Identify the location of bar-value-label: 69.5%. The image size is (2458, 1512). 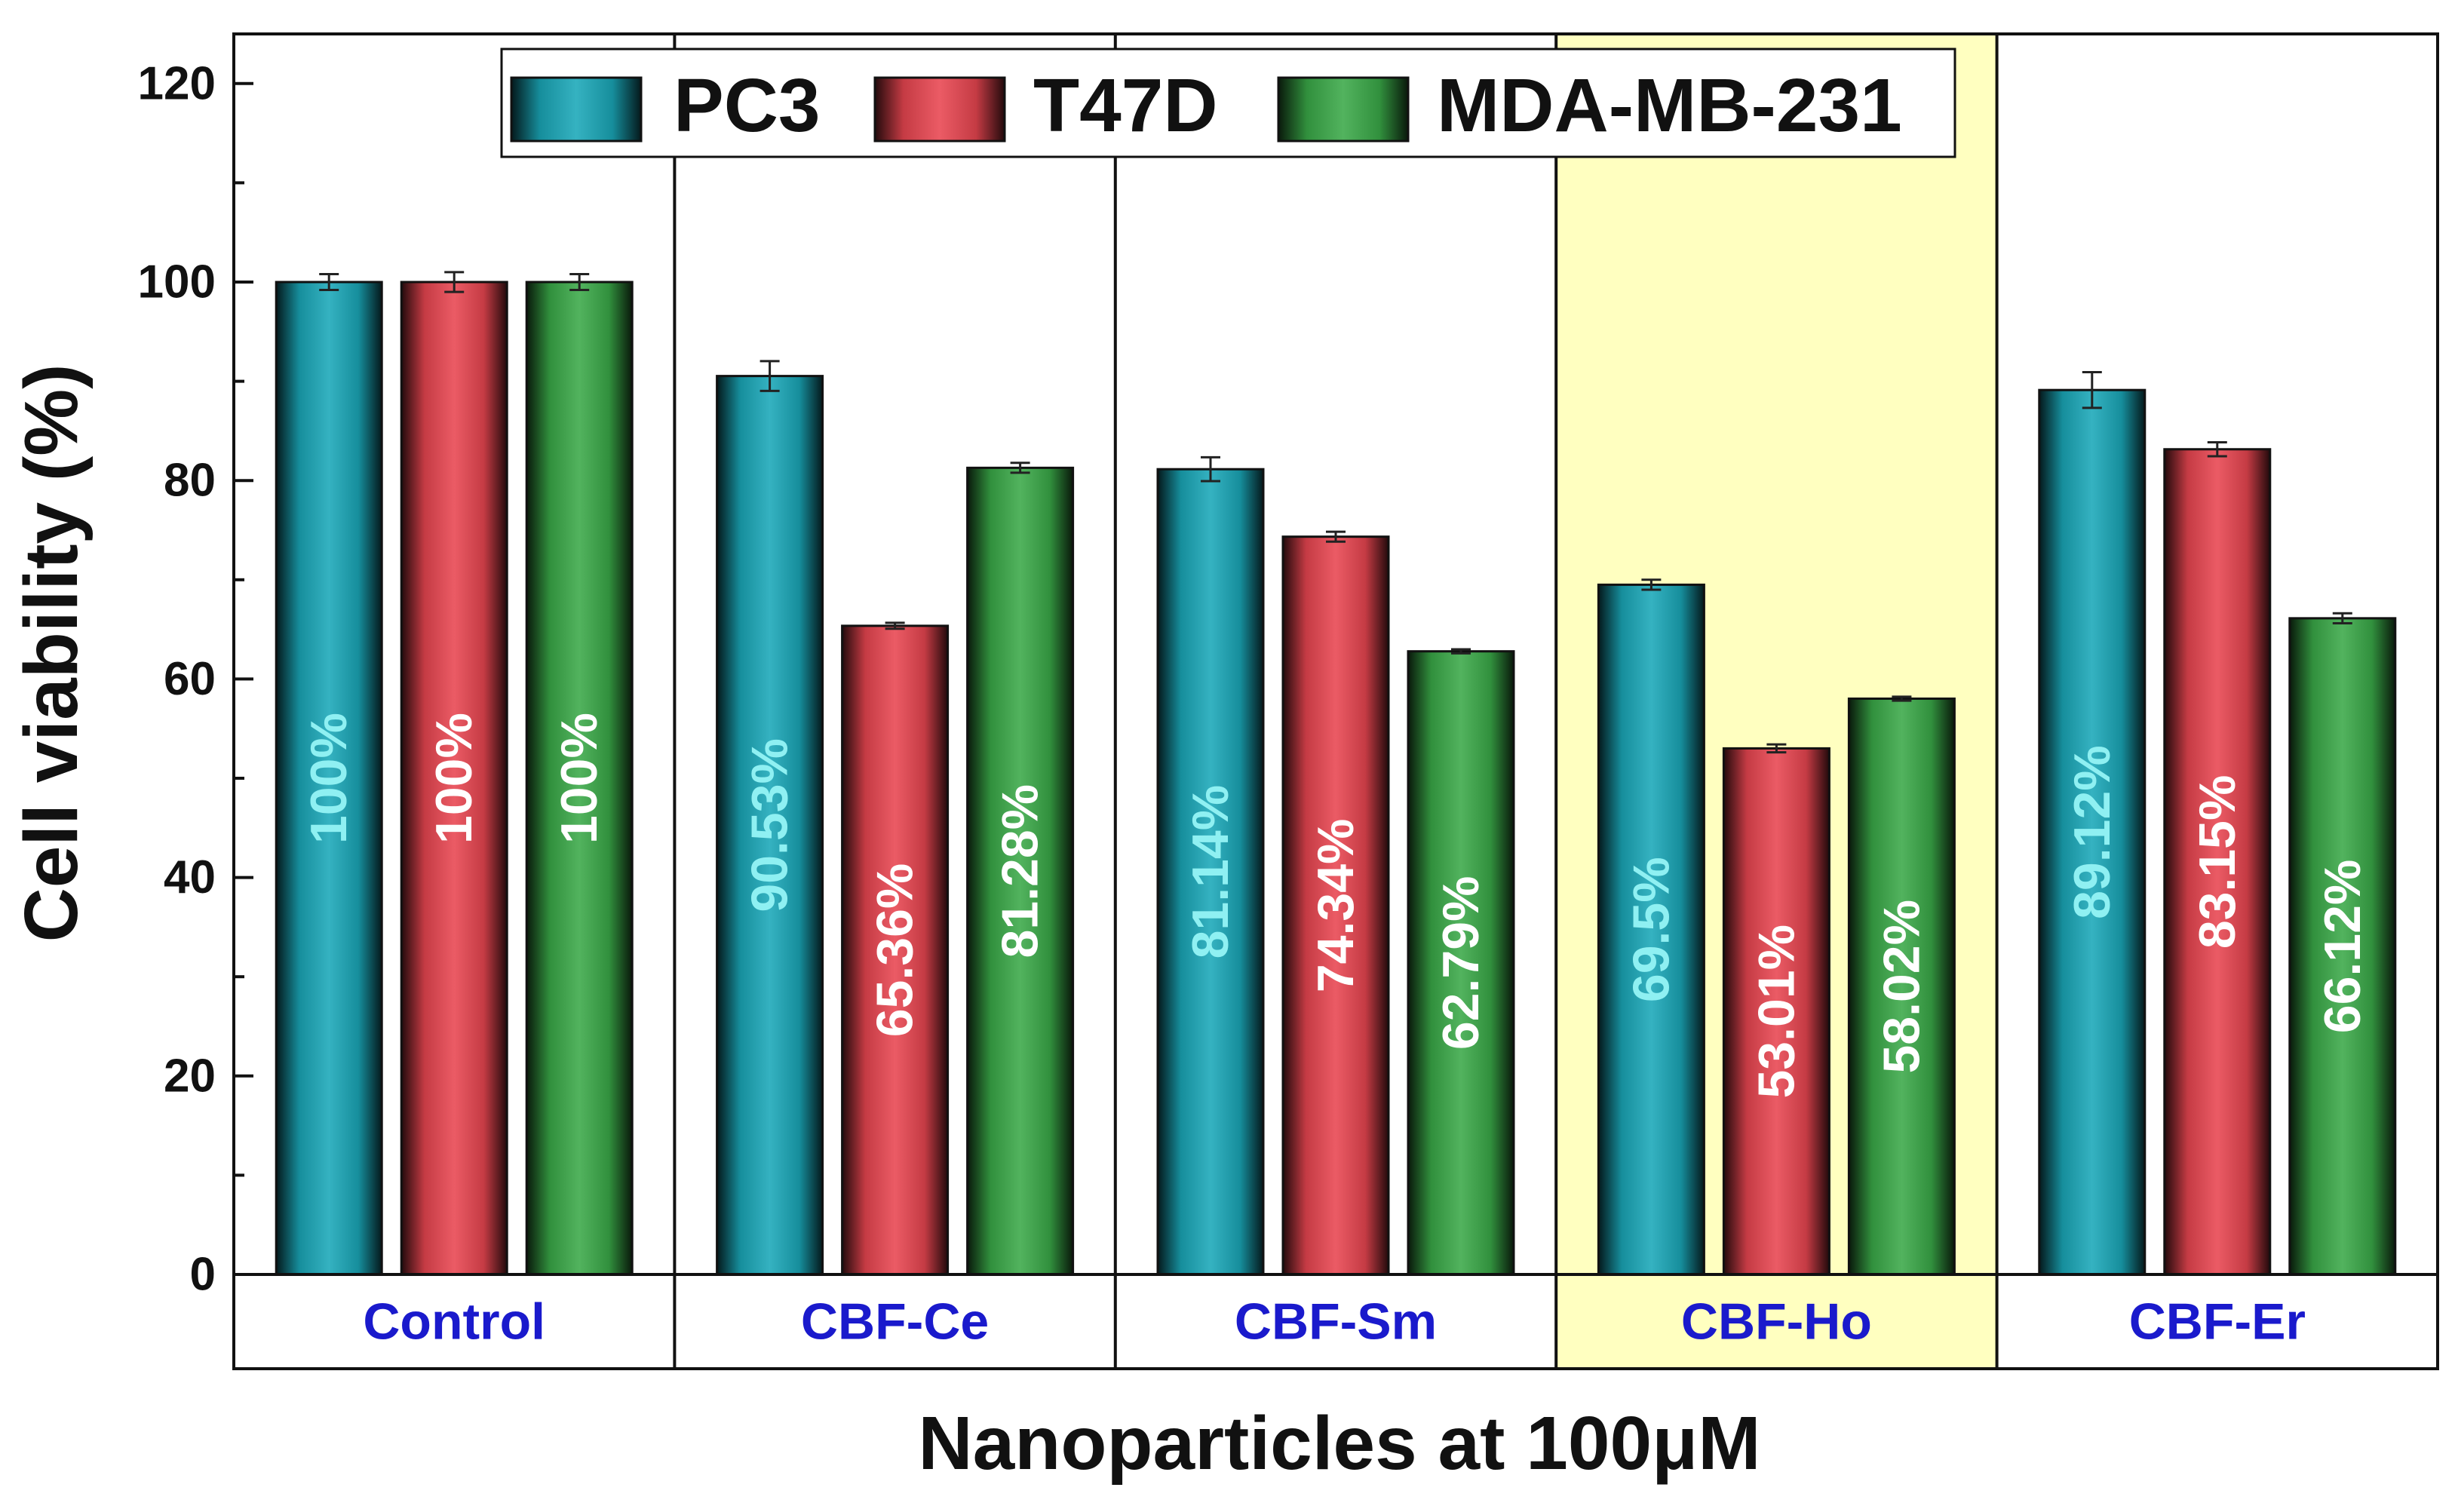
(1651, 929).